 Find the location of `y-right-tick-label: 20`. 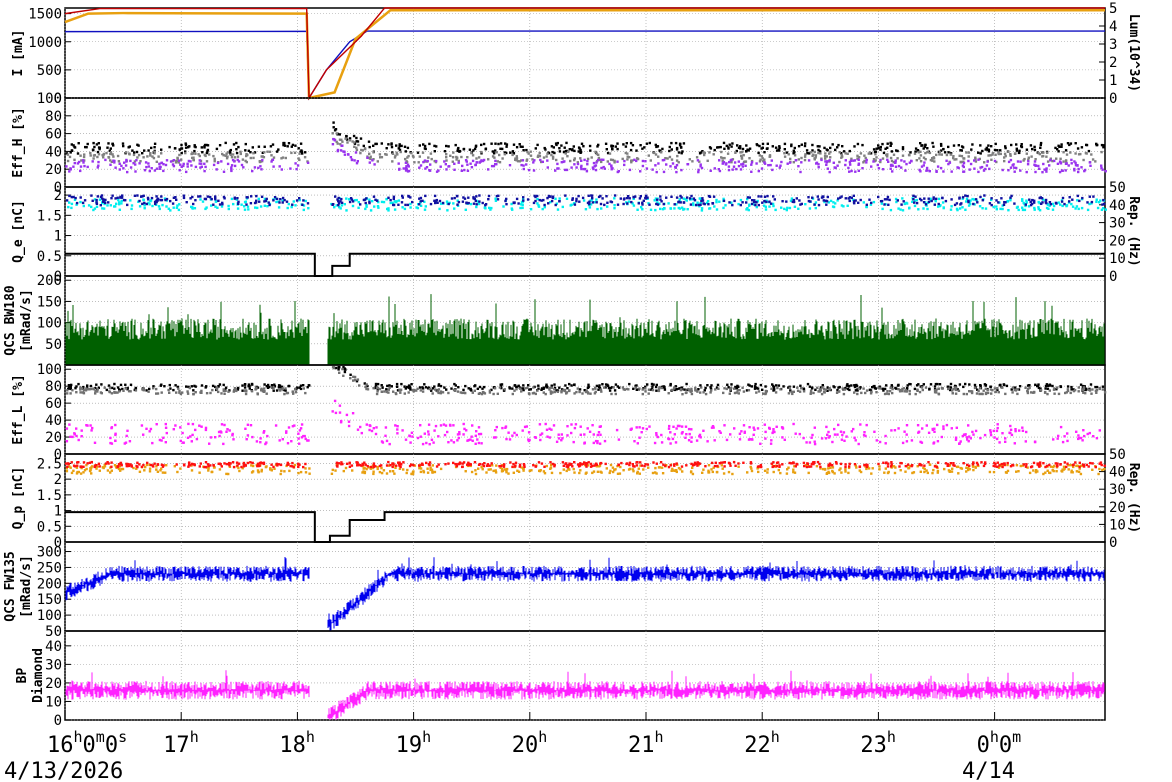

y-right-tick-label: 20 is located at coordinates (1117, 508).